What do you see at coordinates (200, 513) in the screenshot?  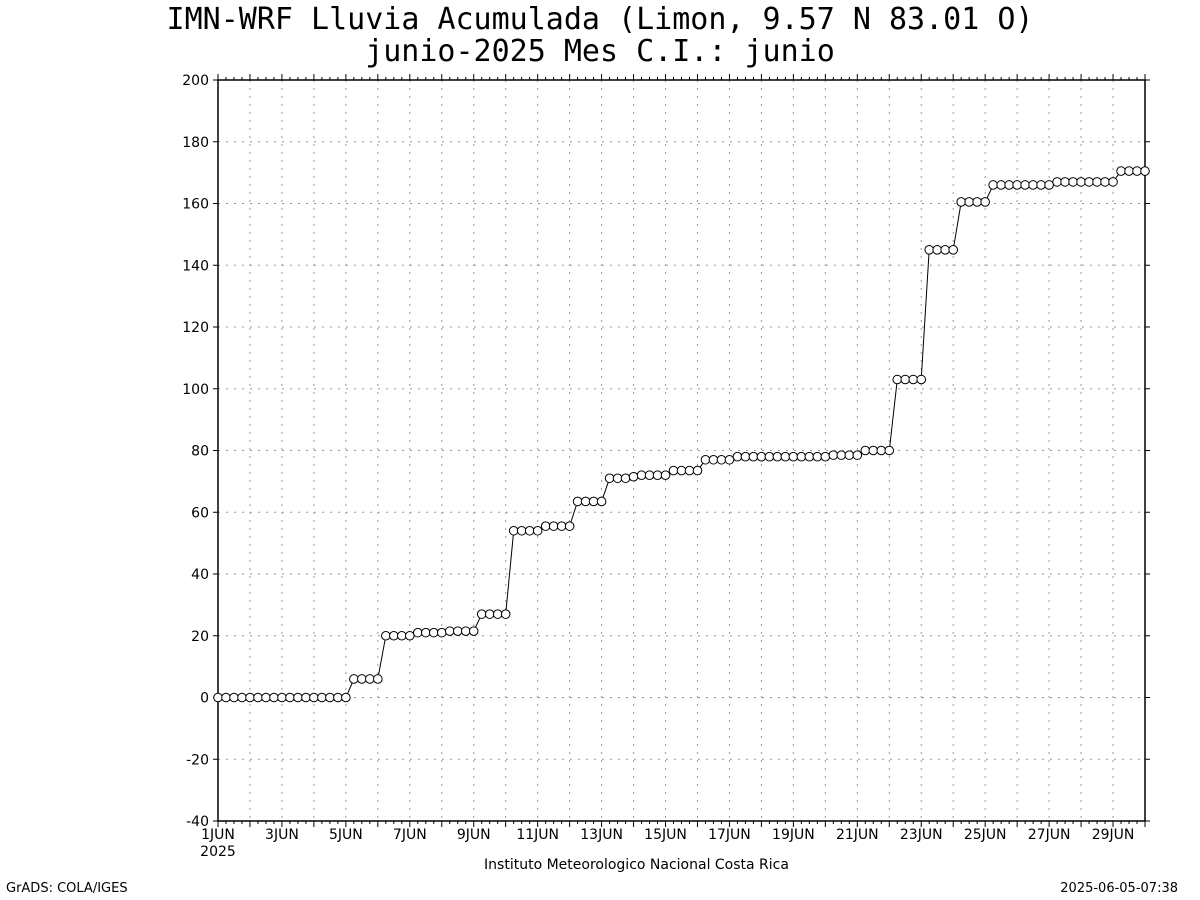 I see `y-tick-label: 60` at bounding box center [200, 513].